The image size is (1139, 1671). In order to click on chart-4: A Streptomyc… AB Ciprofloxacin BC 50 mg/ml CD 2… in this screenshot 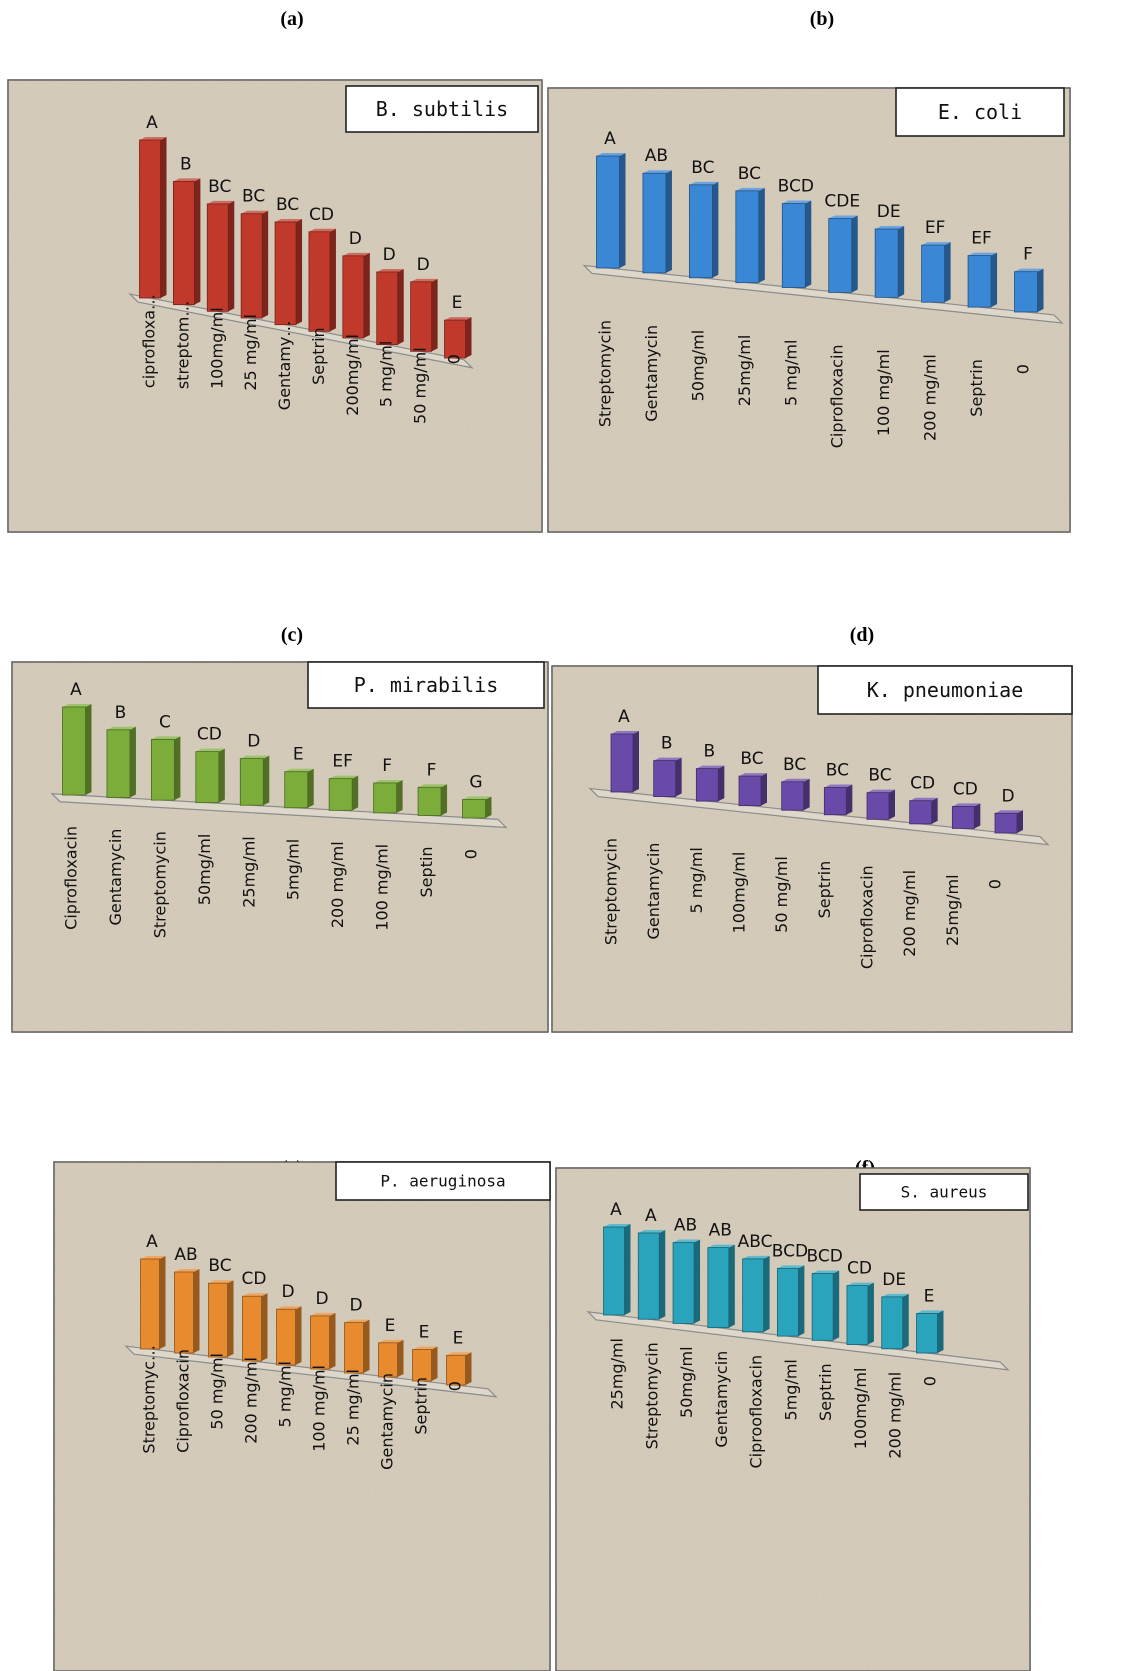, I will do `click(302, 1416)`.